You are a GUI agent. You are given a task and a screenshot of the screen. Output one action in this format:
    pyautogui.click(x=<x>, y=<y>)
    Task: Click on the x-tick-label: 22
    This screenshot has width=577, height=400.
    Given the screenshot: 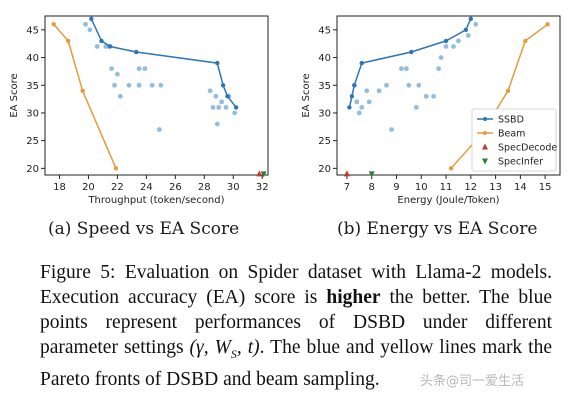 What is the action you would take?
    pyautogui.click(x=117, y=187)
    